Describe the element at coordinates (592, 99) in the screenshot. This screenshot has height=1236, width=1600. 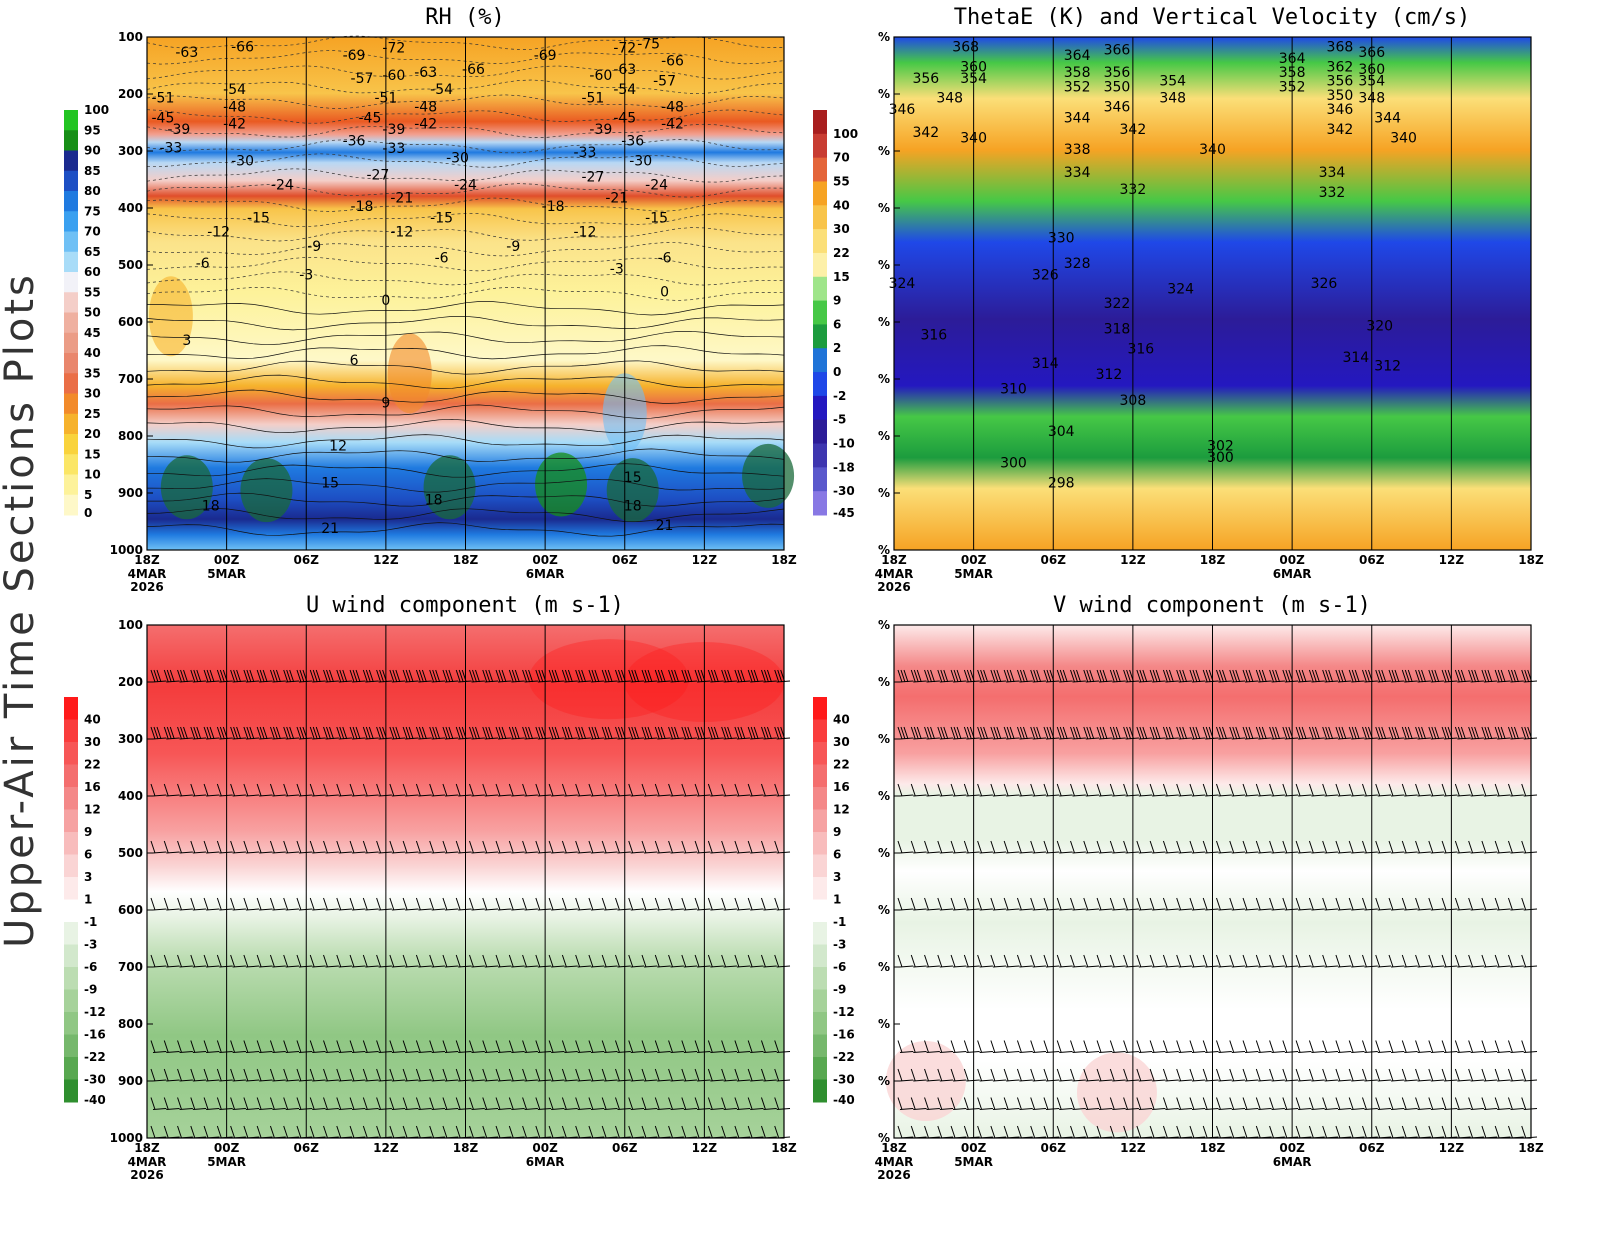
I see `rh-contour-label: -51` at that location.